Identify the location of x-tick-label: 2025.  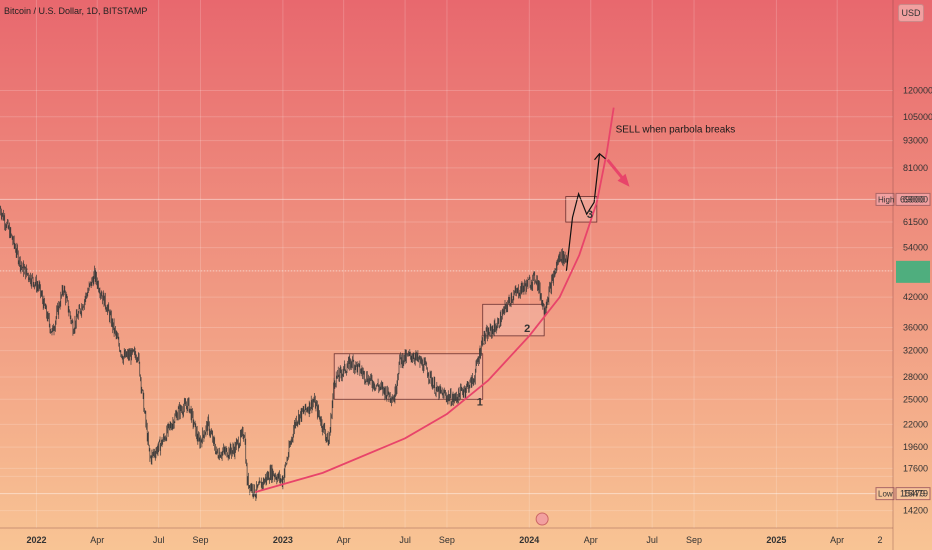
(776, 540).